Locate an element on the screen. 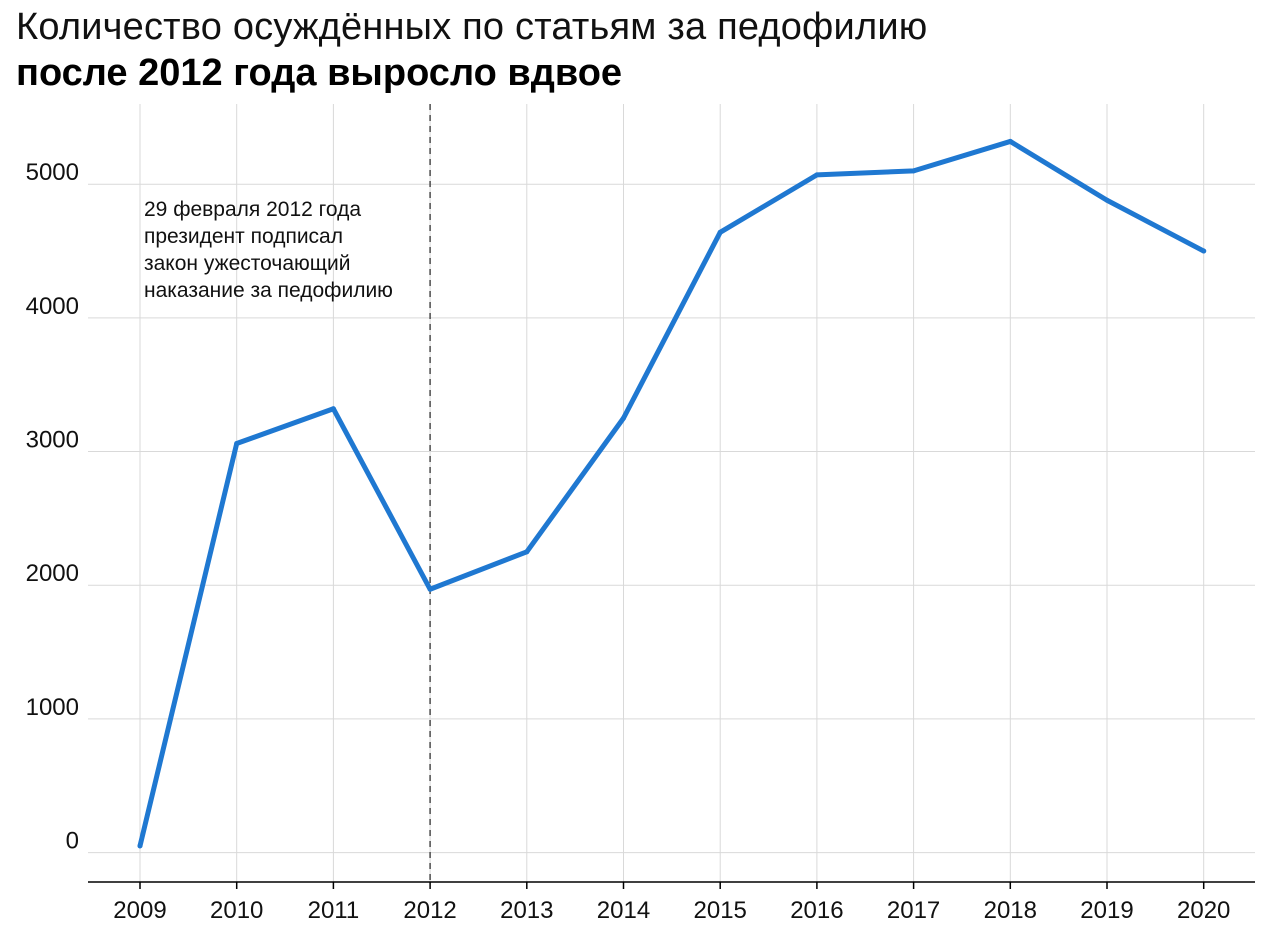 The width and height of the screenshot is (1276, 943). data-point-2012 is located at coordinates (430, 589).